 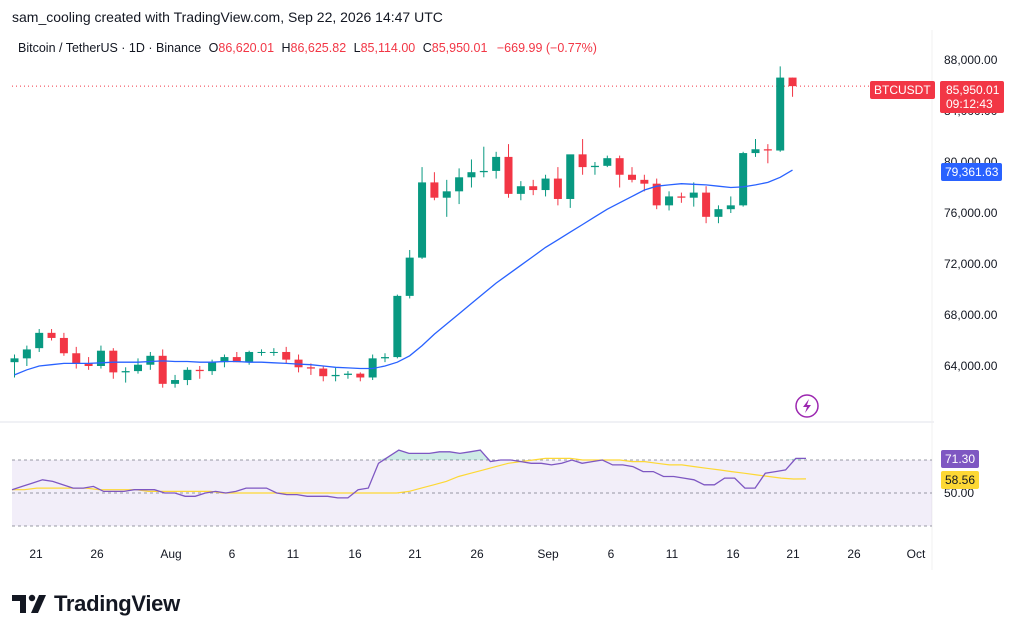 I want to click on price-axis-label: 68,000.00, so click(x=971, y=315).